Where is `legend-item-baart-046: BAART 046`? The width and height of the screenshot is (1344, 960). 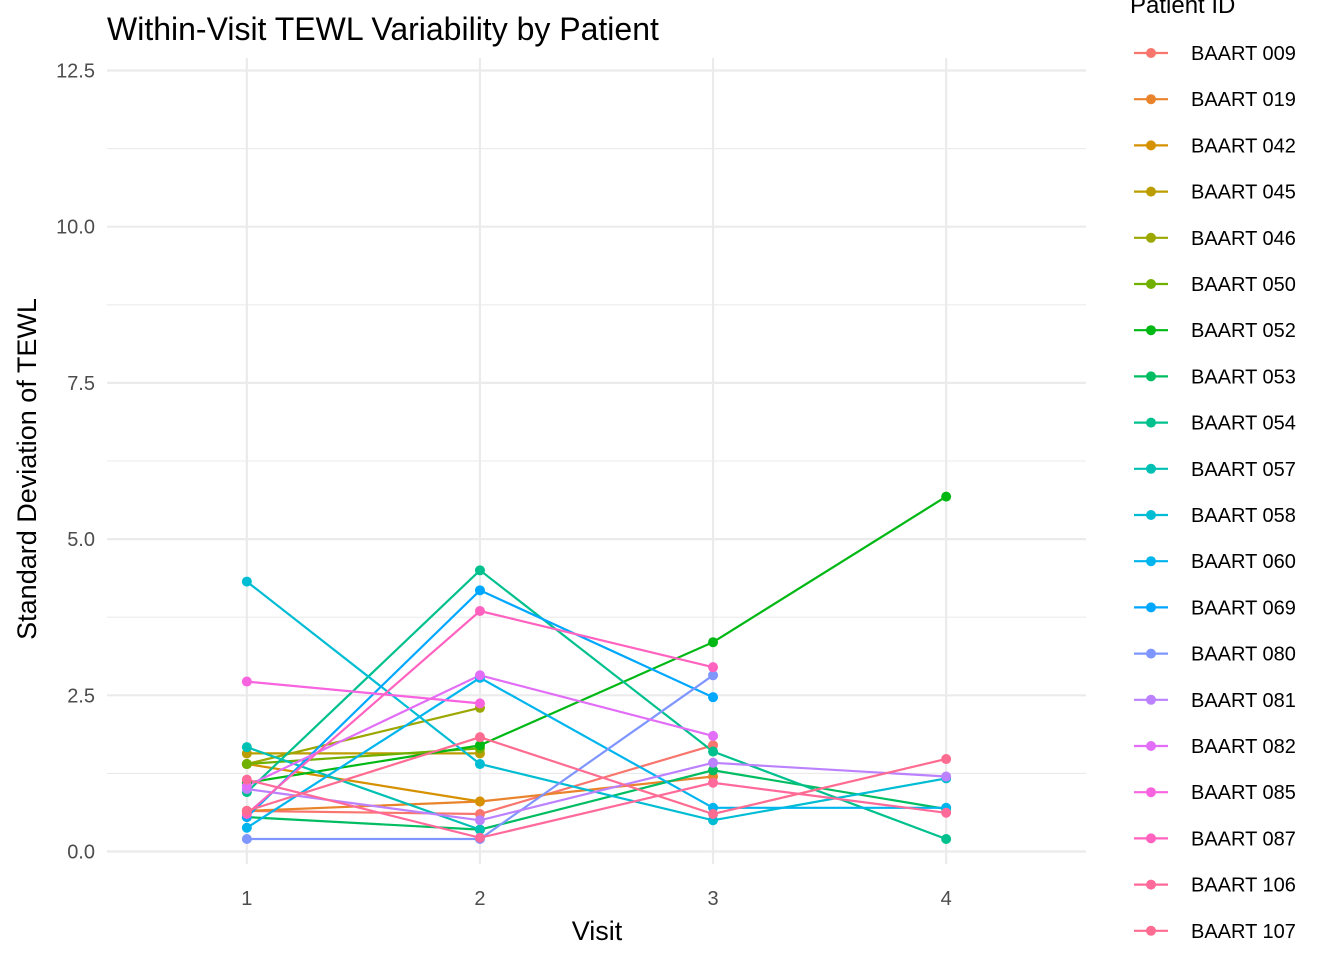 legend-item-baart-046: BAART 046 is located at coordinates (1215, 239).